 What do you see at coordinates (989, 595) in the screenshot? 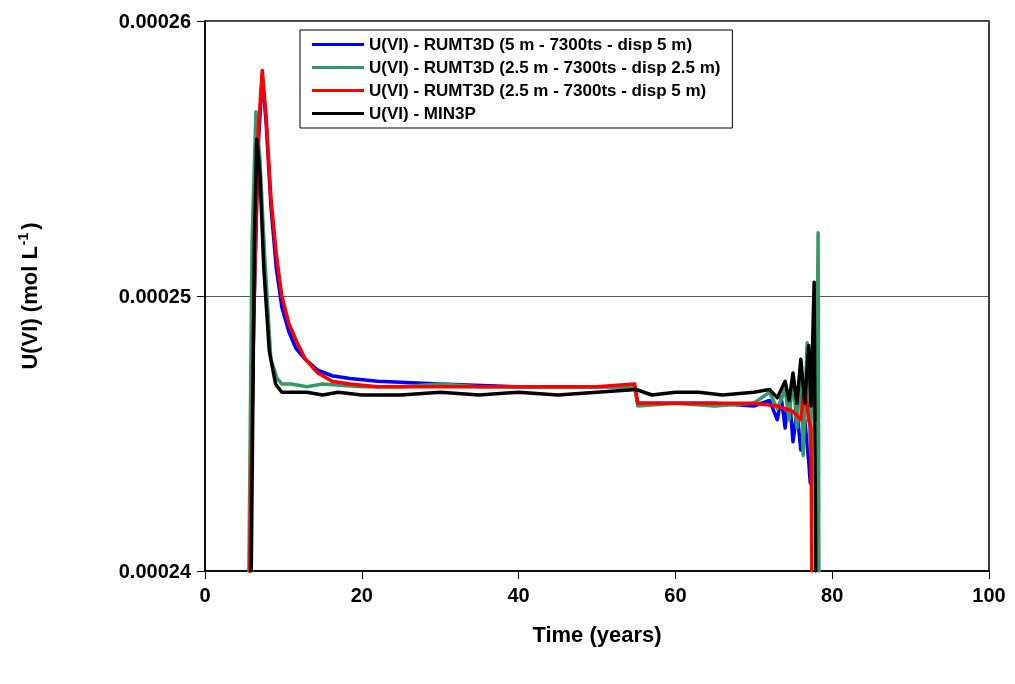
I see `x-tick-label: 100` at bounding box center [989, 595].